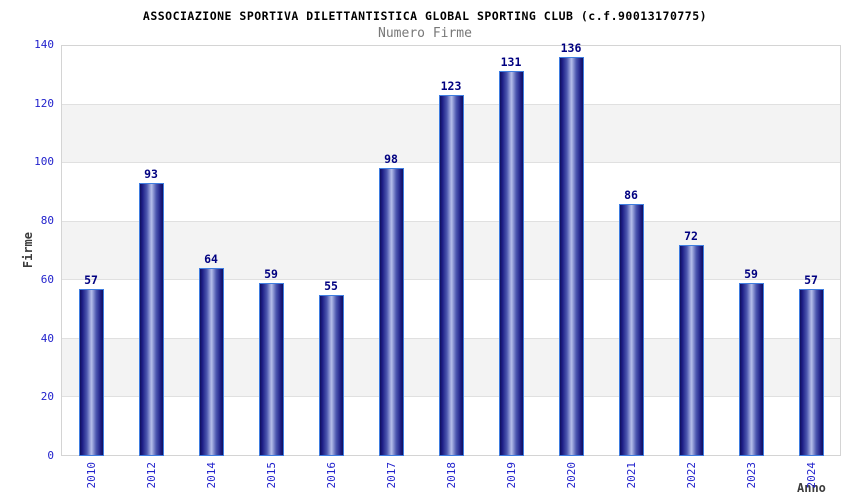 The width and height of the screenshot is (850, 500). I want to click on grid-band, so click(451, 75).